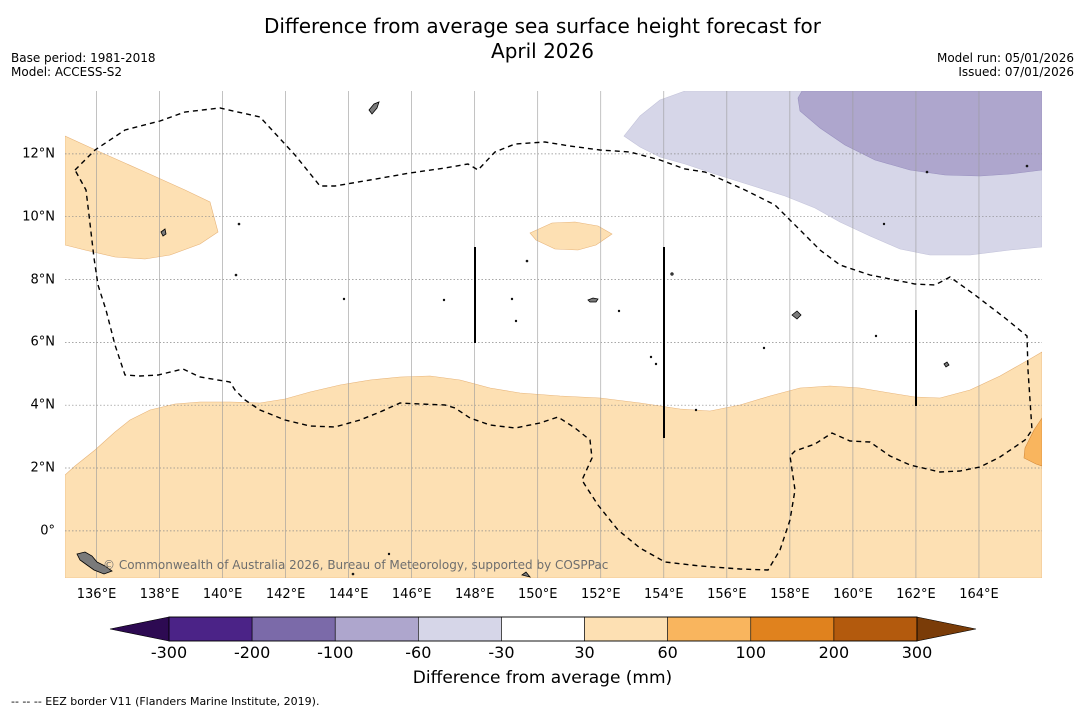  Describe the element at coordinates (584, 652) in the screenshot. I see `colorbar-tick-label: 30` at that location.